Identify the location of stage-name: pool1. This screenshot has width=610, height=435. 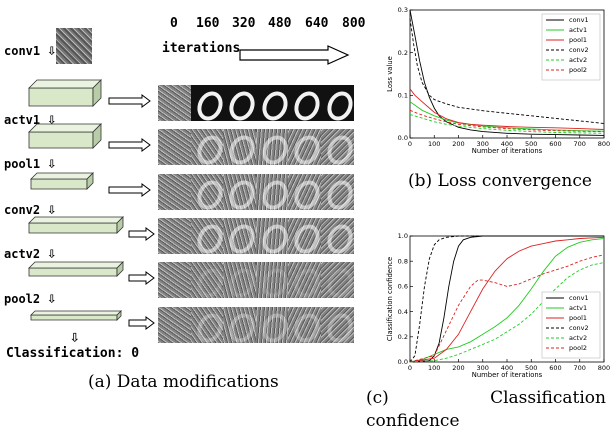
(22, 164).